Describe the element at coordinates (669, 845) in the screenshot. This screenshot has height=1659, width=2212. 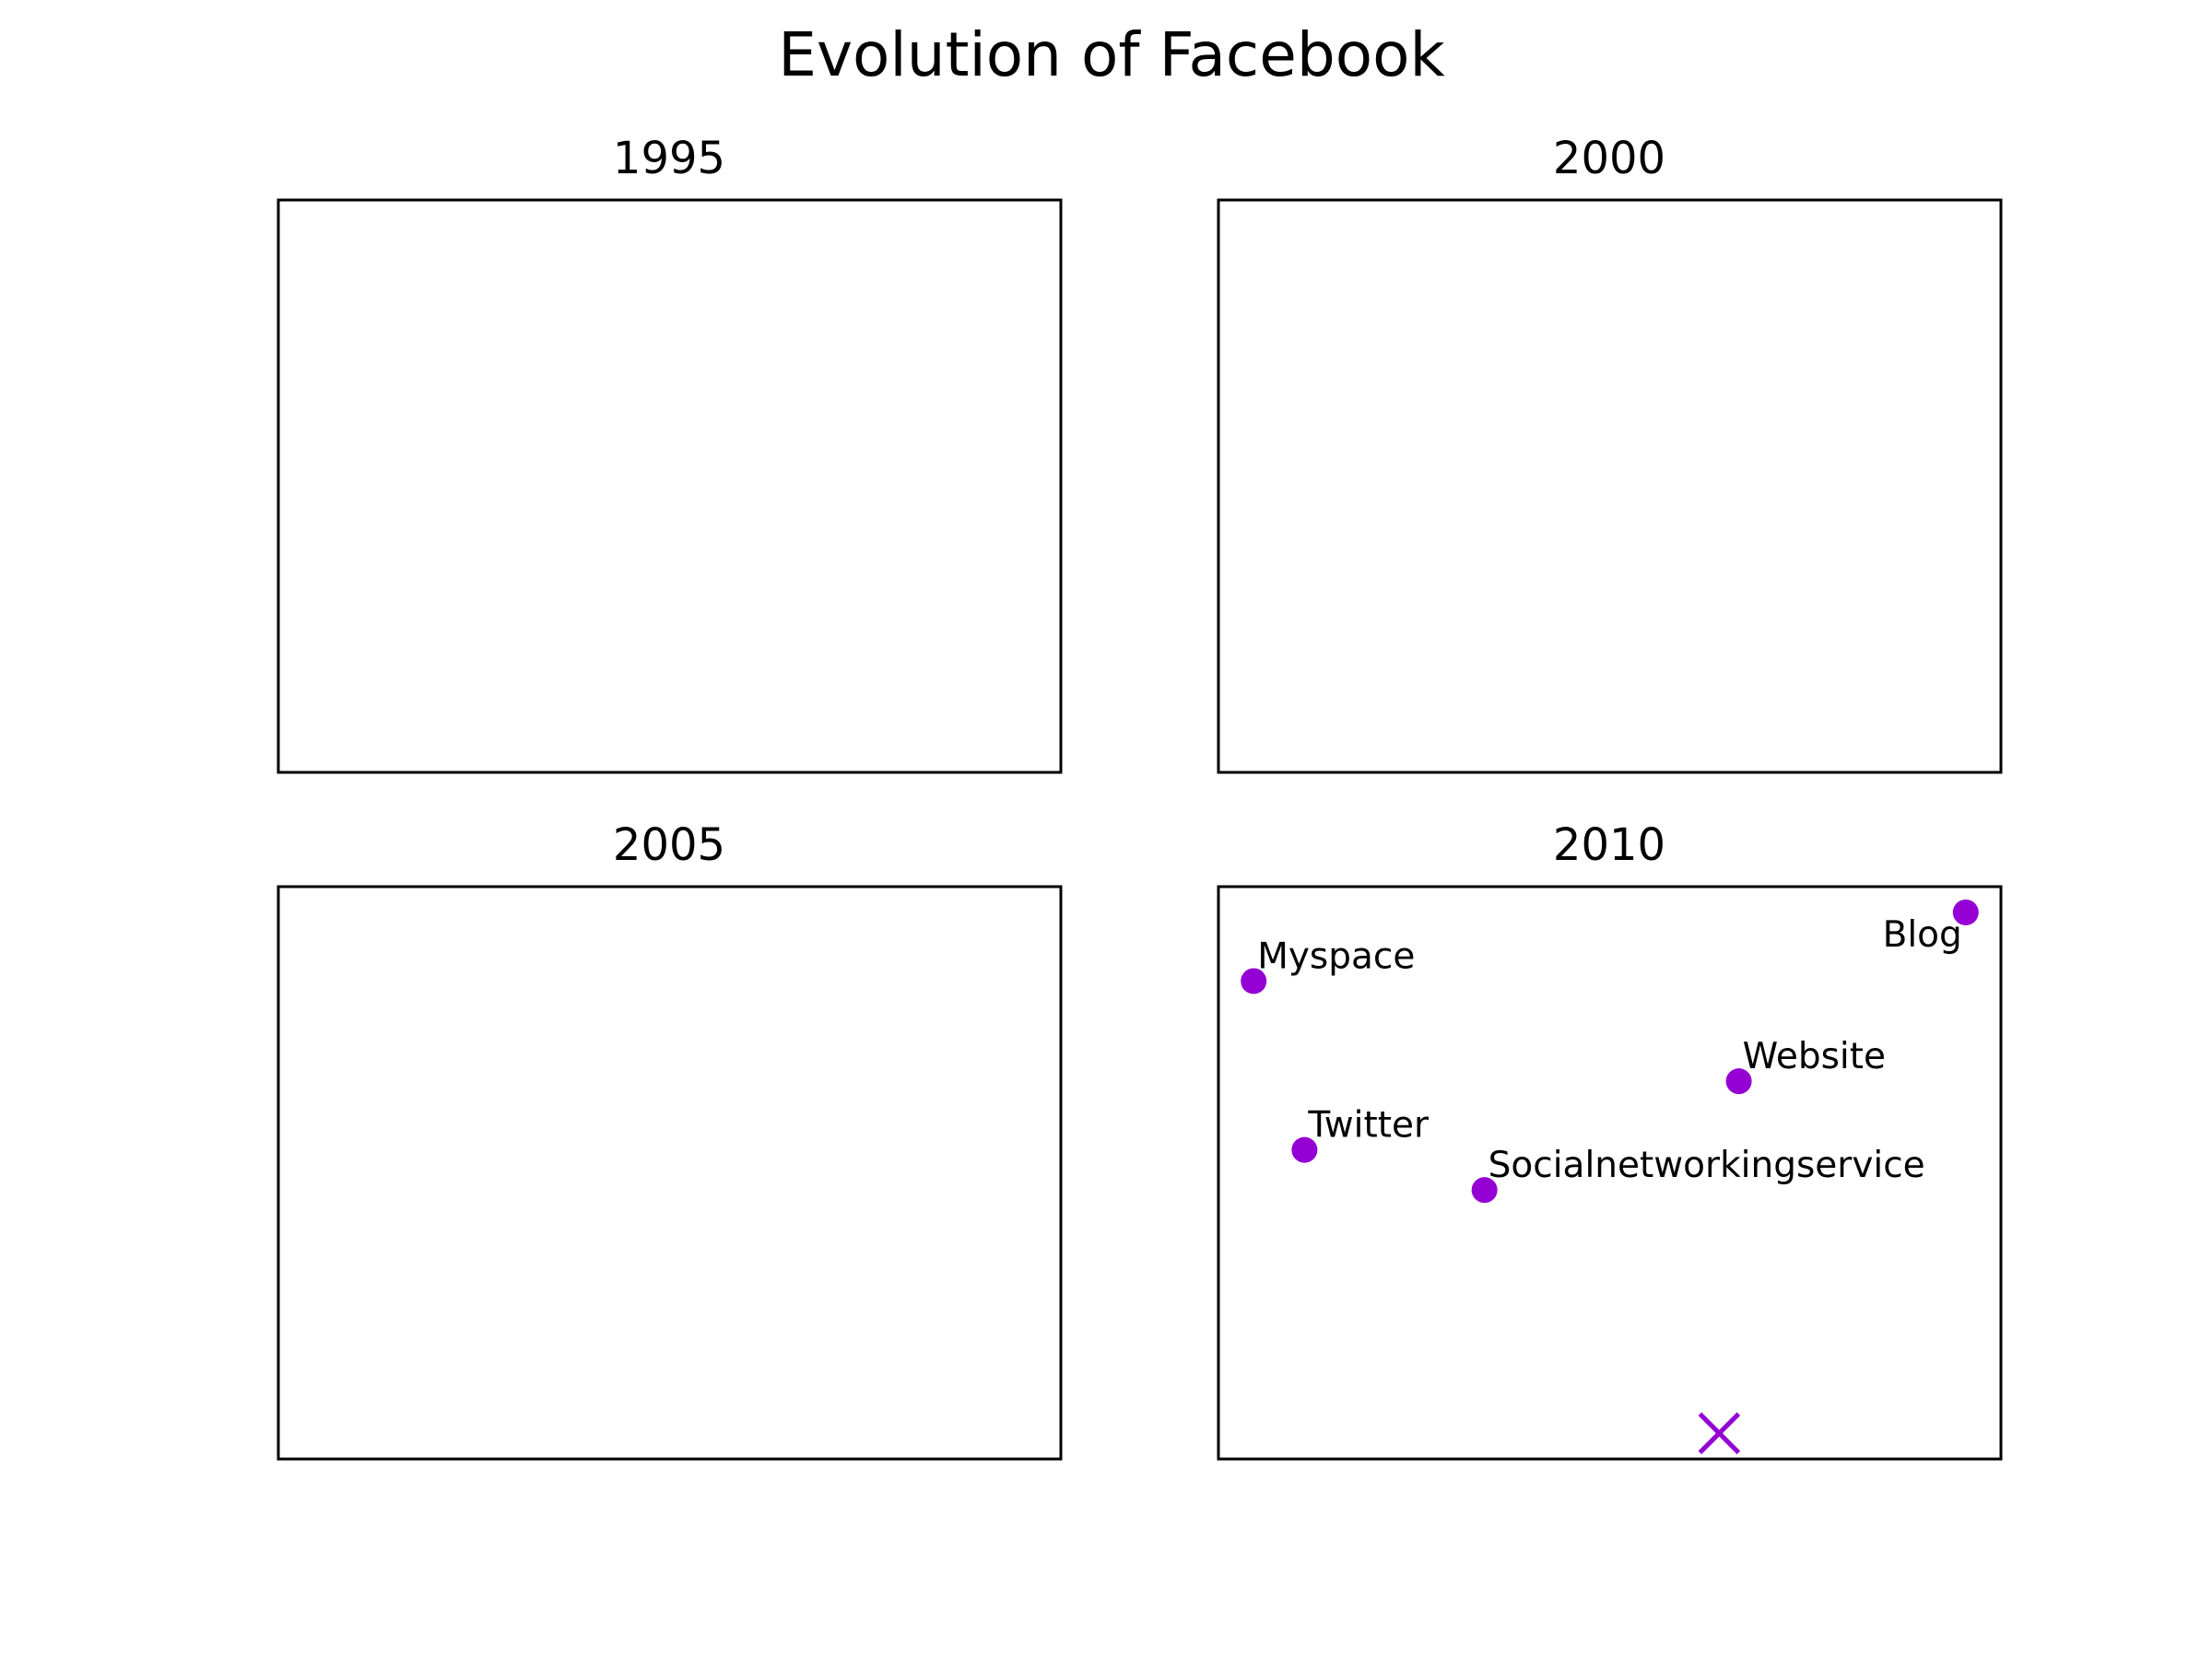
I see `panel-title: 2005` at that location.